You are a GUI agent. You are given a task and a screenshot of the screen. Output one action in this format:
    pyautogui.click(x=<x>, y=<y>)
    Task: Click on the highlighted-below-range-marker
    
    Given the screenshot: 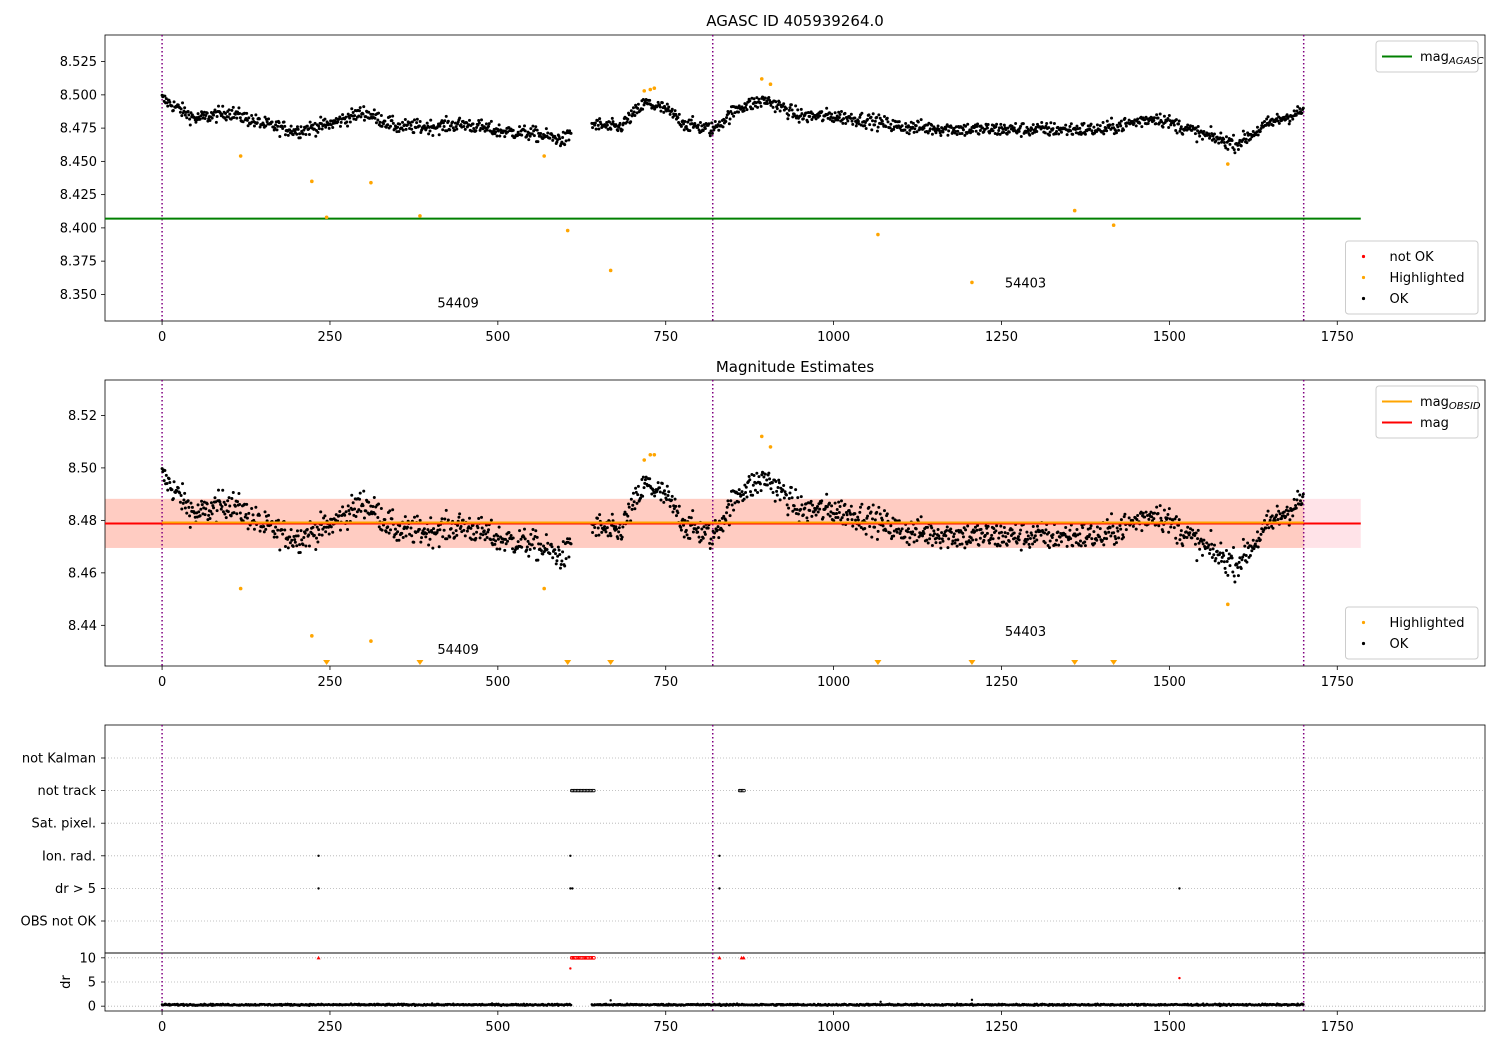 What is the action you would take?
    pyautogui.click(x=1114, y=662)
    